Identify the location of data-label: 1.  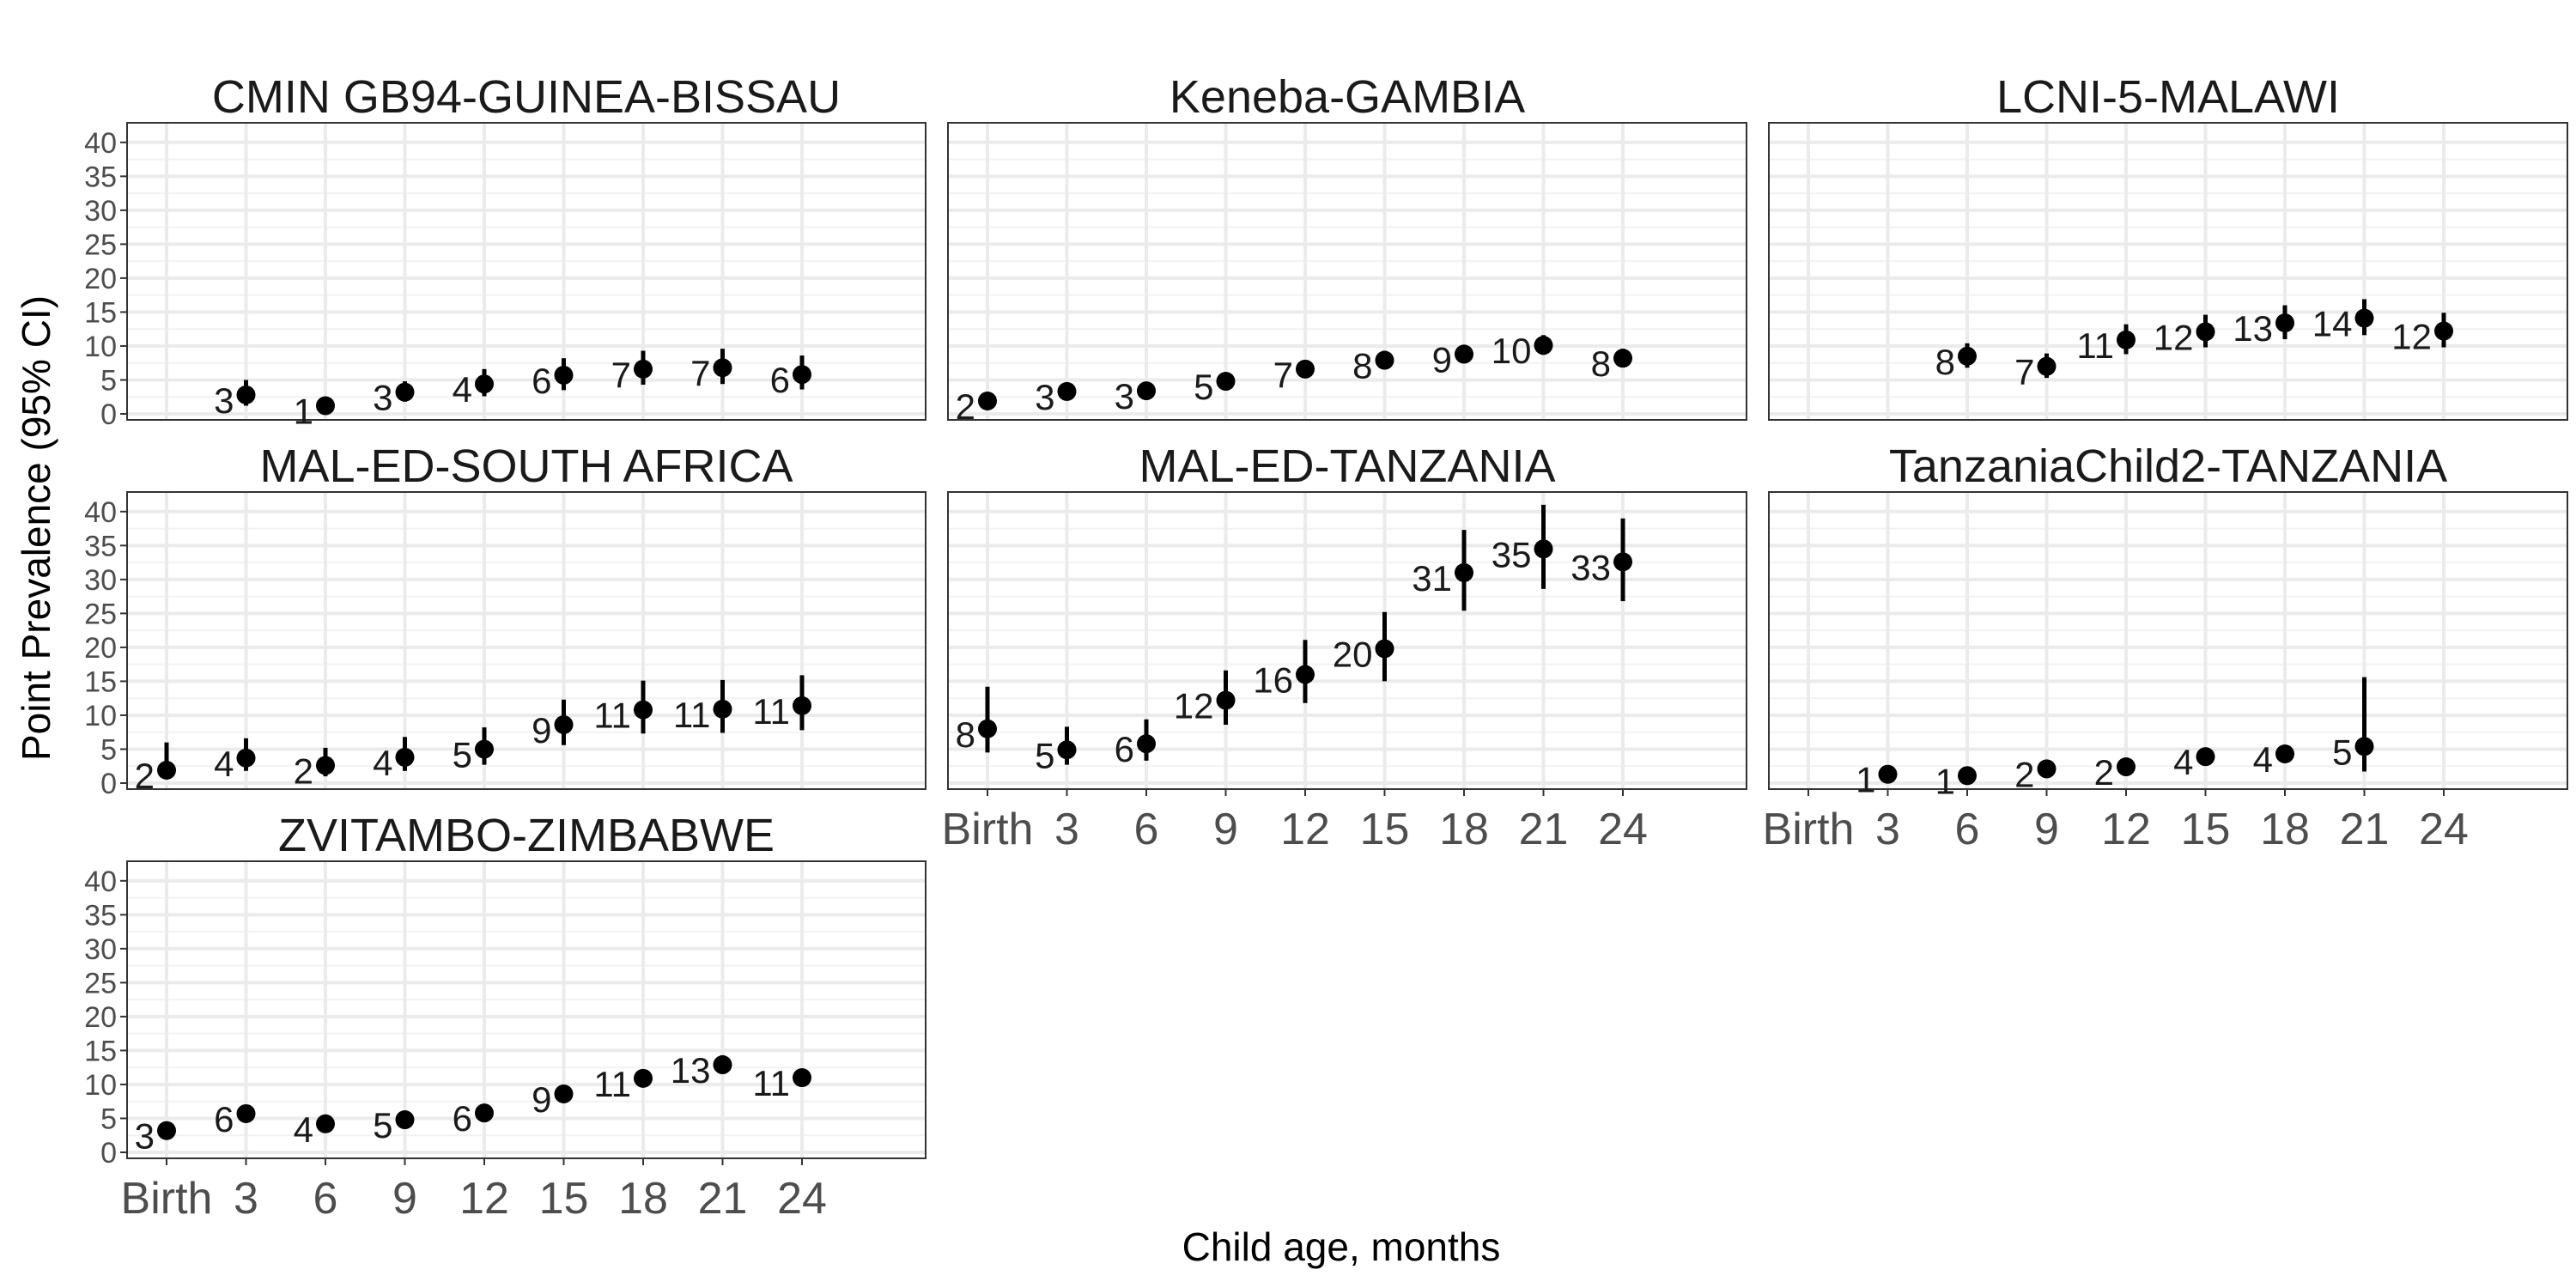
(1865, 780).